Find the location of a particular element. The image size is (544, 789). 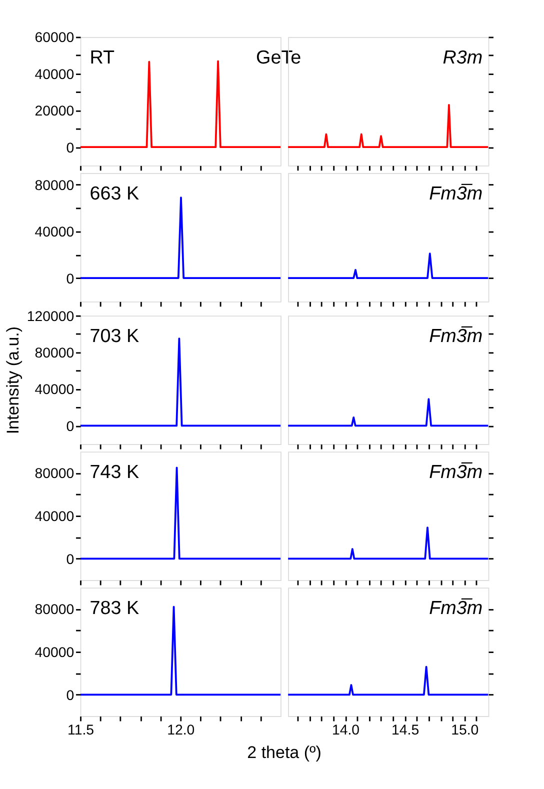

y-tick-label: 60000 is located at coordinates (54, 38).